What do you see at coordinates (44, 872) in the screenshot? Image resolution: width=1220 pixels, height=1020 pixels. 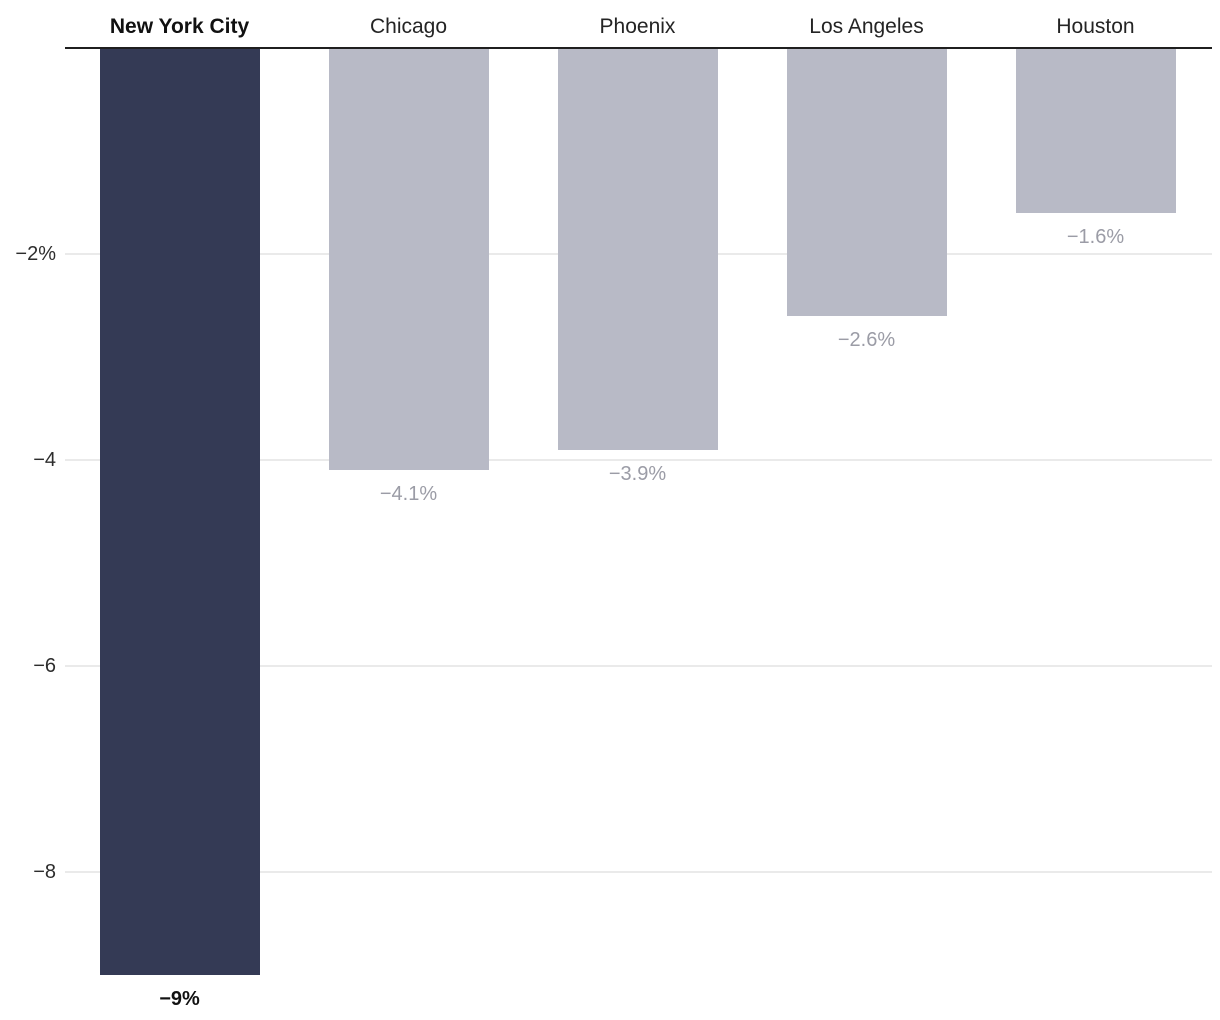 I see `y-axis-tick-label: −8` at bounding box center [44, 872].